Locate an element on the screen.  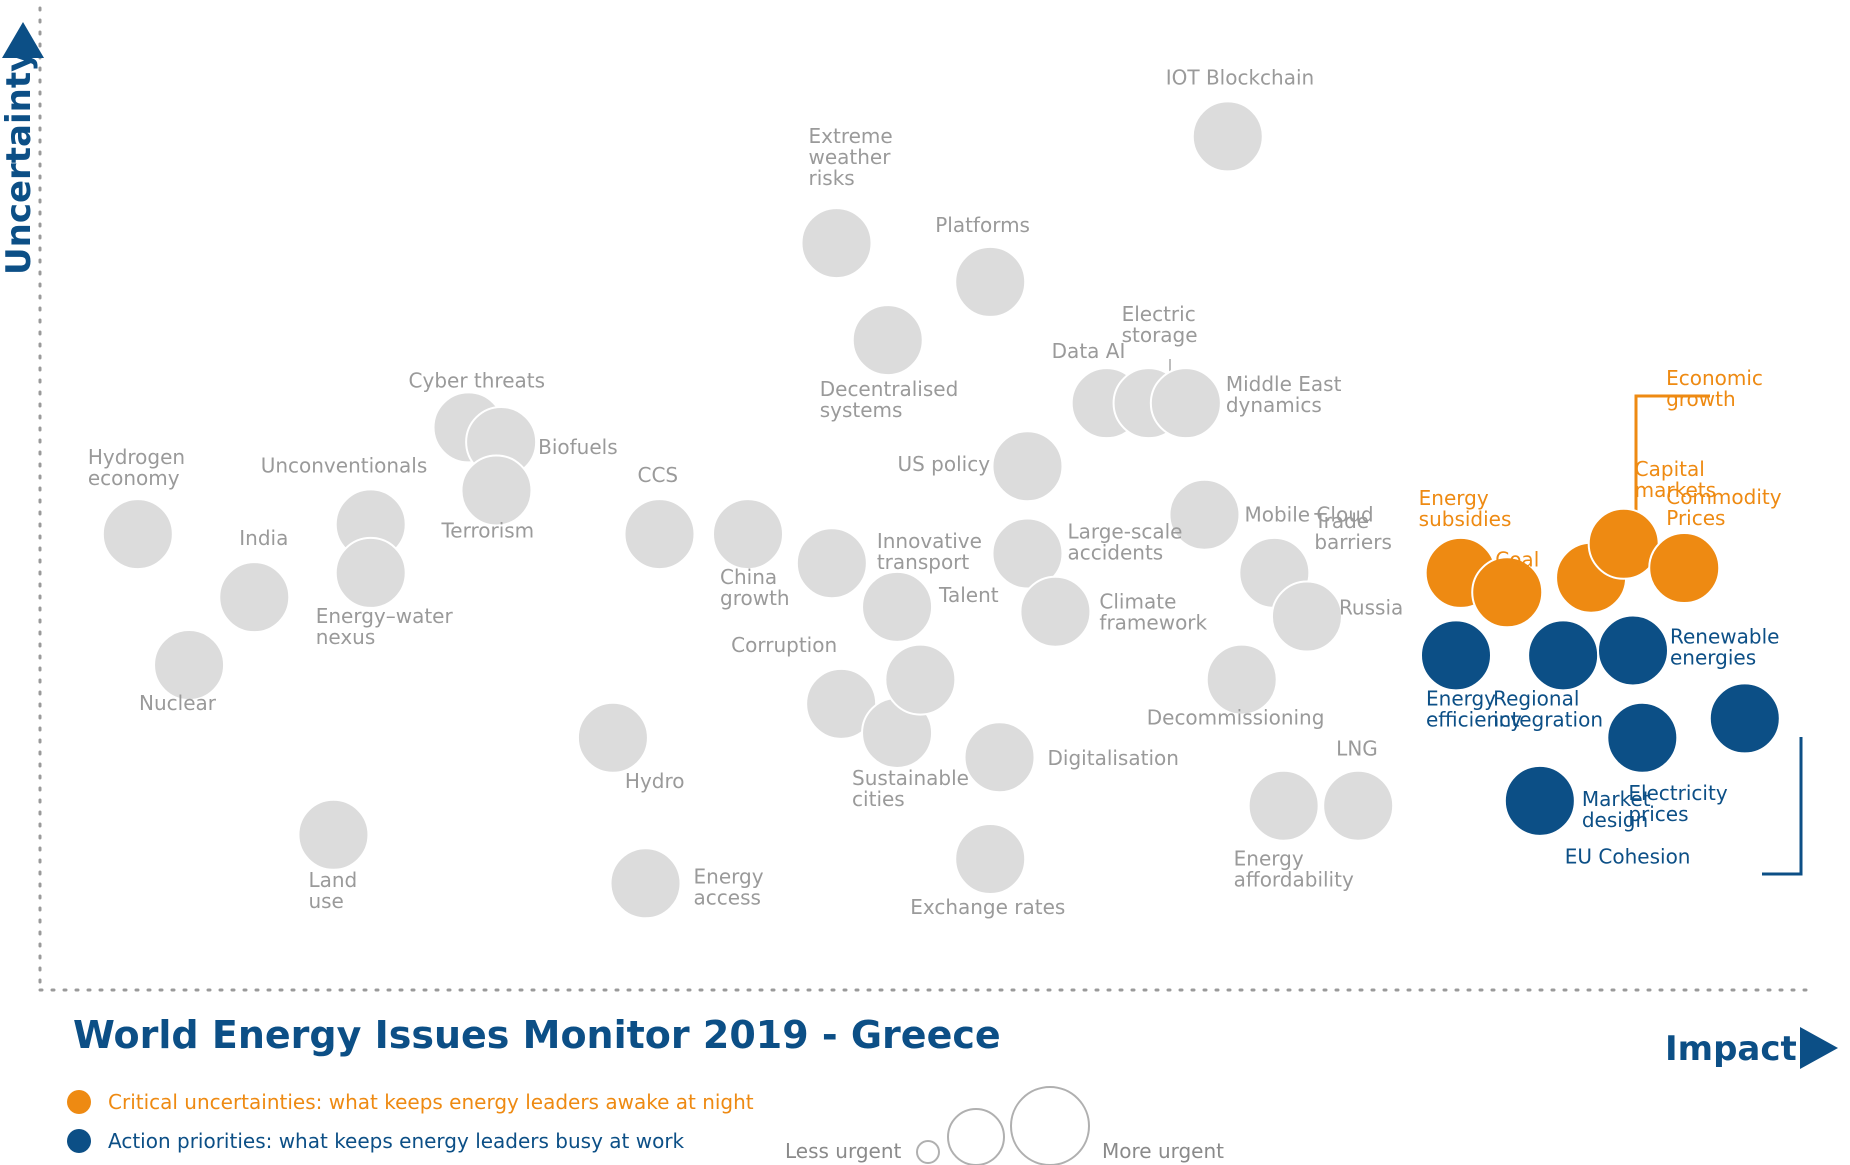
bubble-label-line: design is located at coordinates (1615, 820).